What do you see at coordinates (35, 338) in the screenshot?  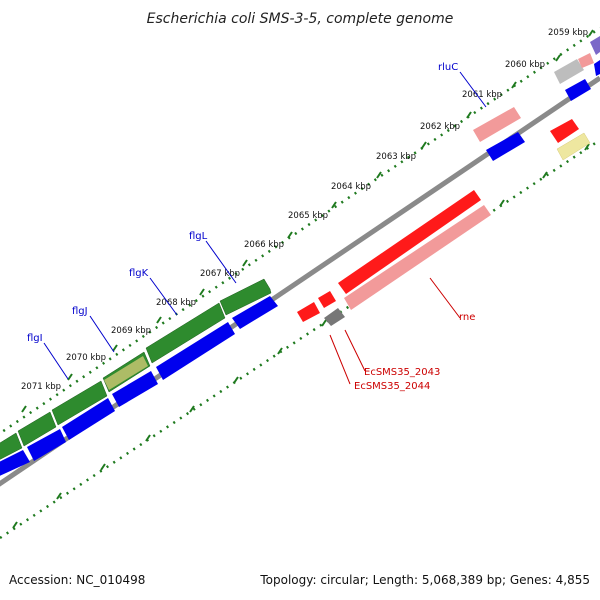 I see `gene-label-flgi: flgI` at bounding box center [35, 338].